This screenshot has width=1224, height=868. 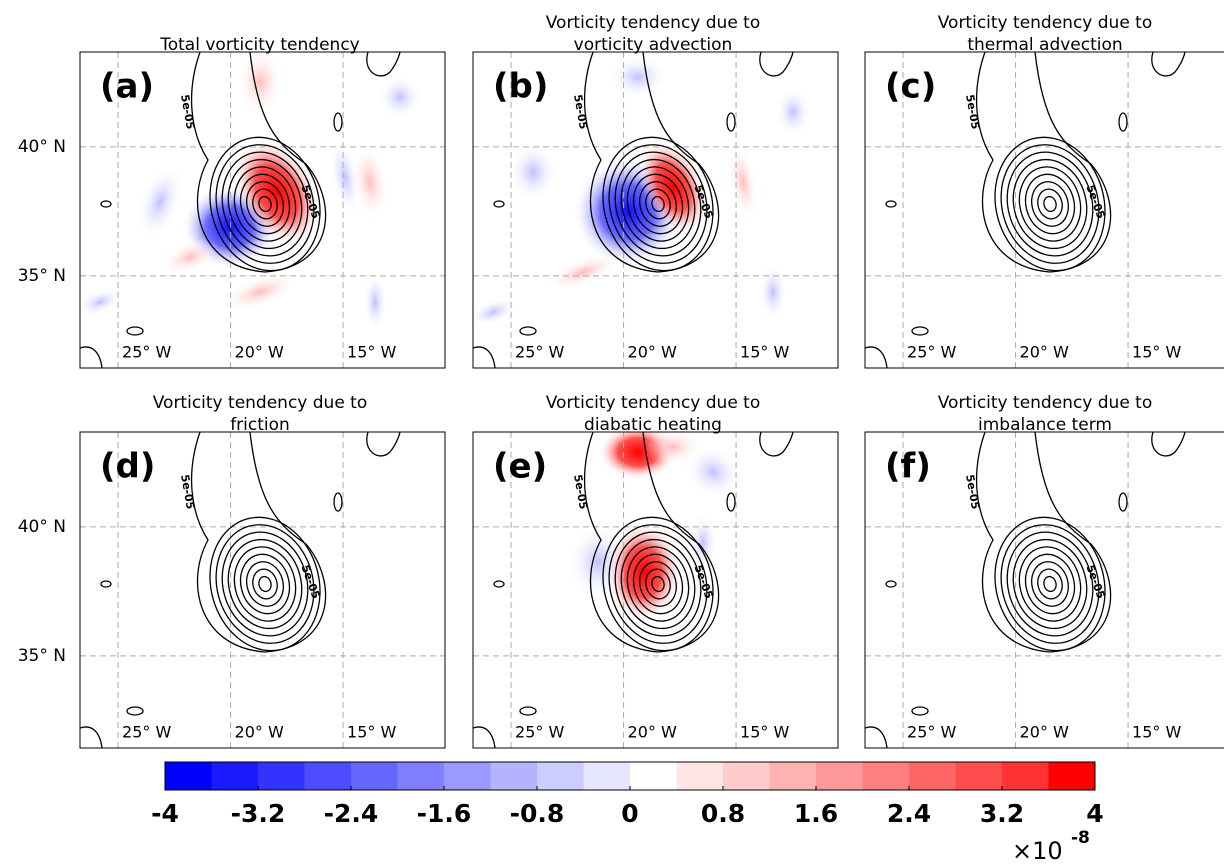 What do you see at coordinates (1044, 352) in the screenshot?
I see `lon-tick-label: 20° W` at bounding box center [1044, 352].